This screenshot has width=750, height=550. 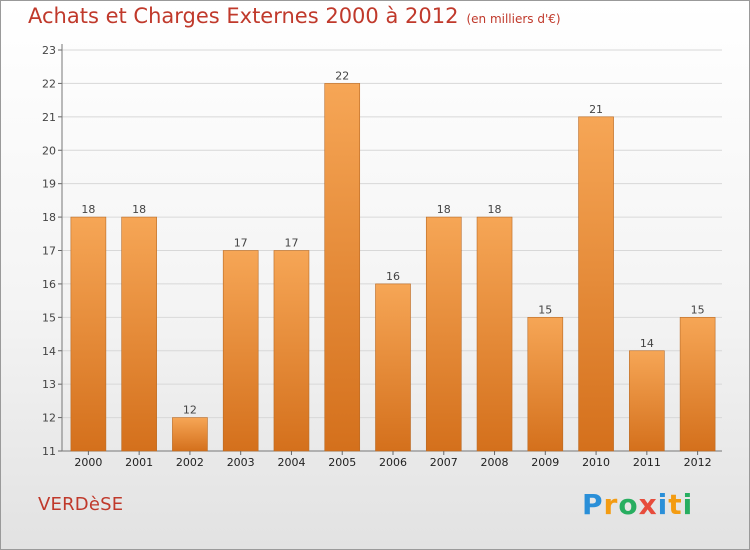 I want to click on bar-2011, so click(x=647, y=401).